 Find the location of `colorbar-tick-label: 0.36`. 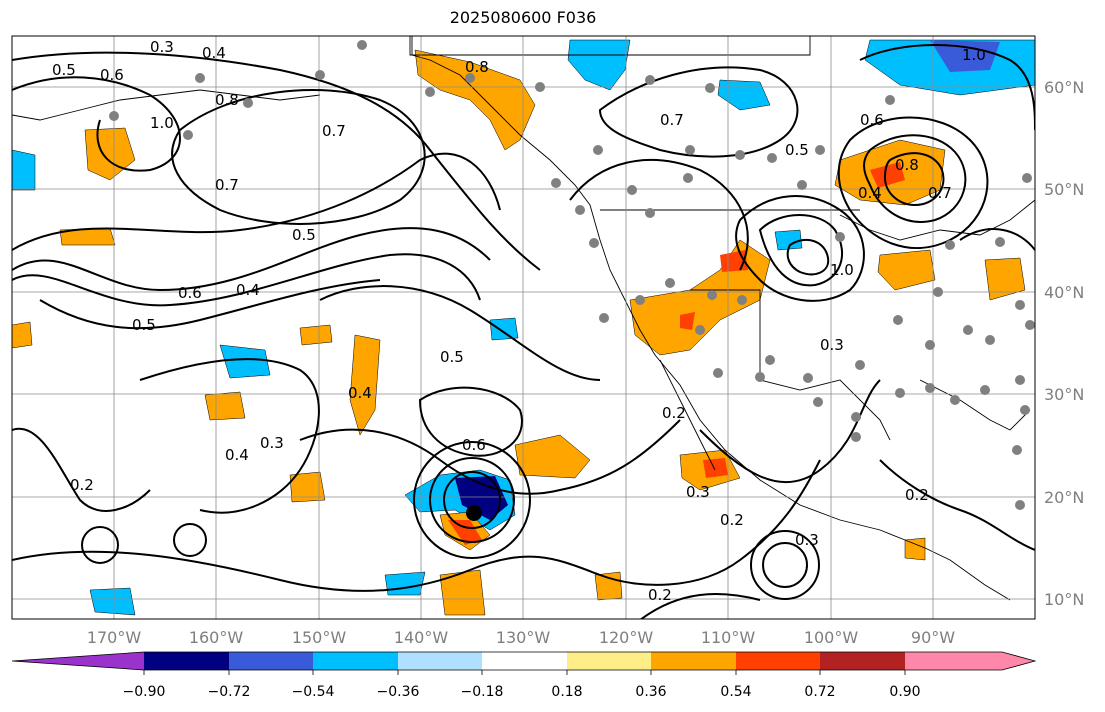

colorbar-tick-label: 0.36 is located at coordinates (650, 692).